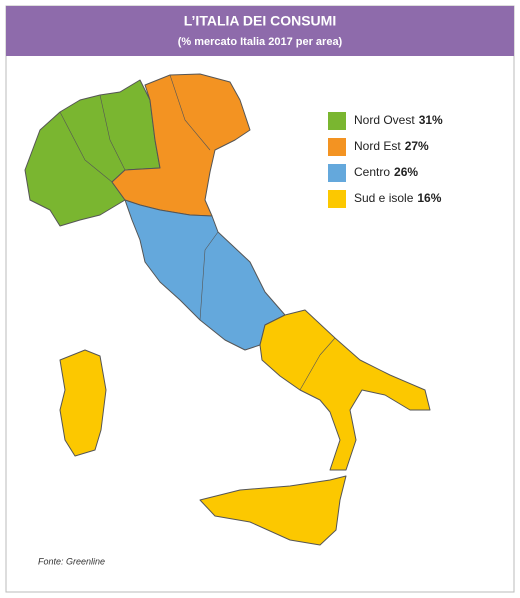 The image size is (520, 598). I want to click on legend-value: 27%, so click(417, 146).